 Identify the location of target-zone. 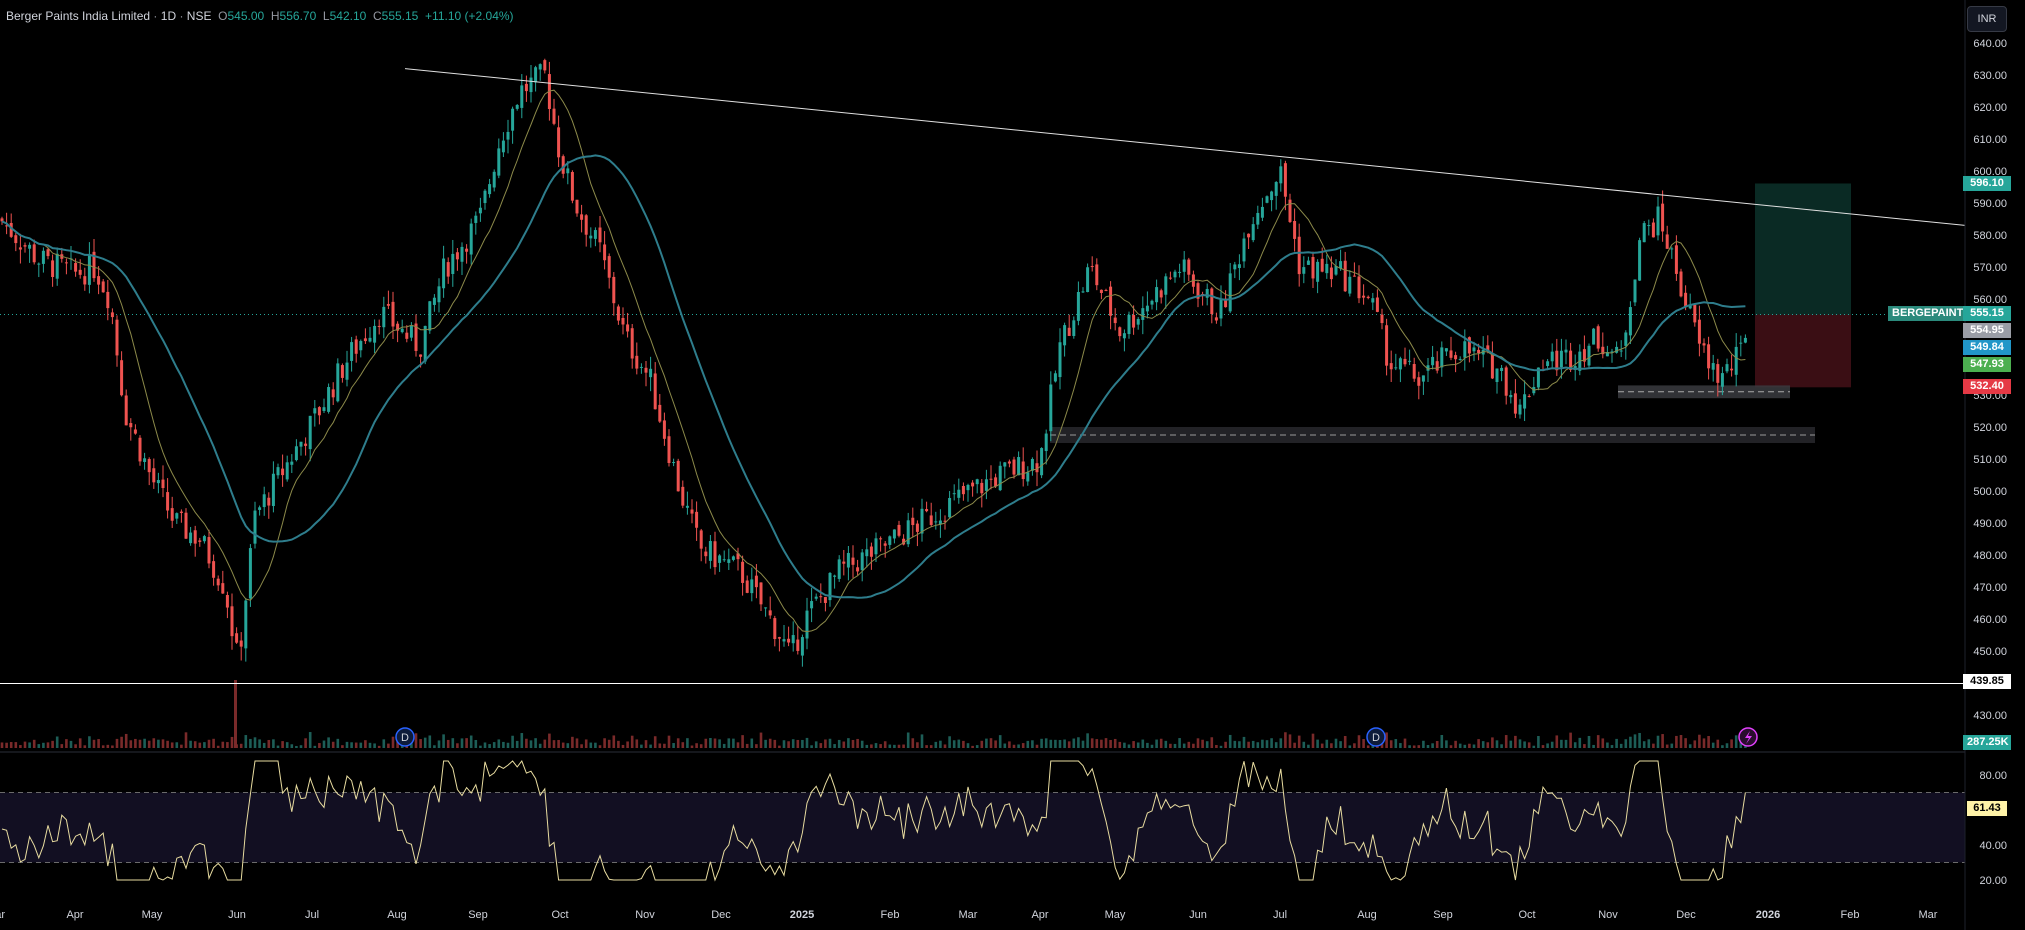
(1803, 249).